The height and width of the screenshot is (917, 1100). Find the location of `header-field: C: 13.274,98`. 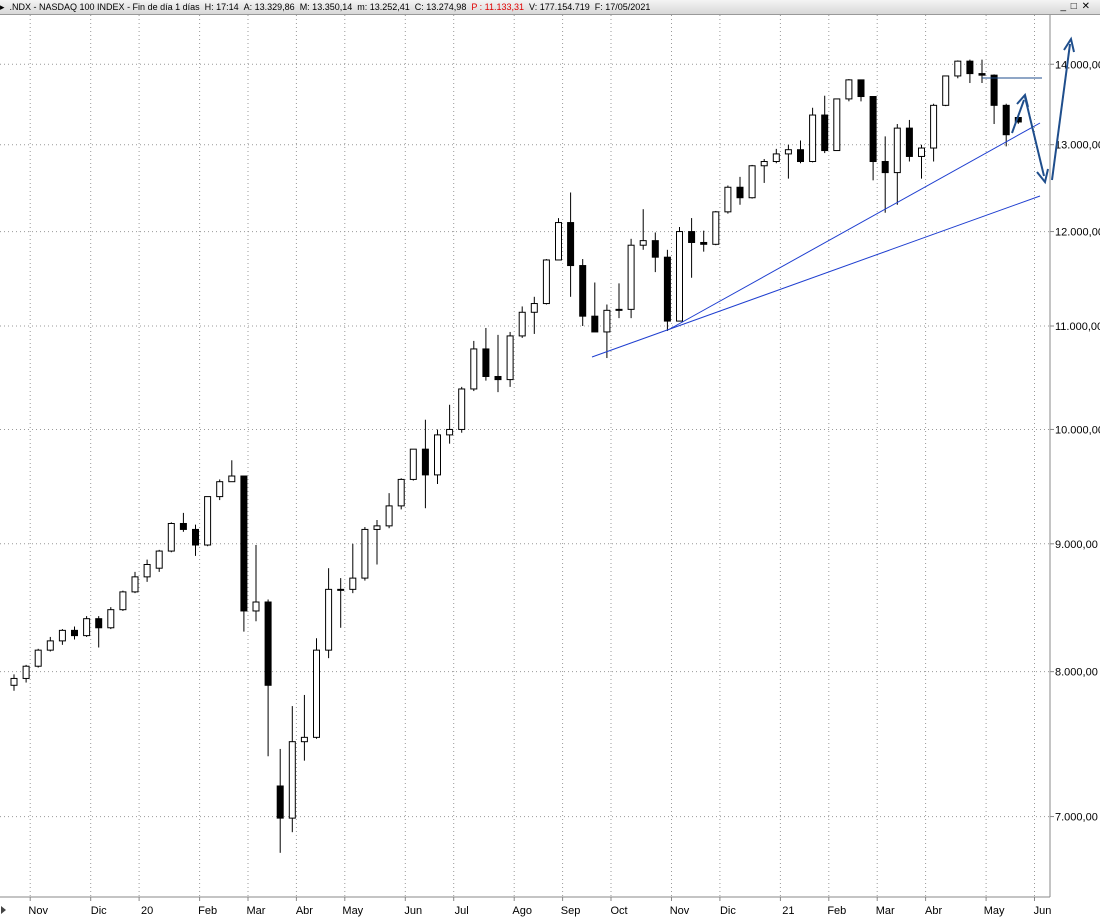

header-field: C: 13.274,98 is located at coordinates (440, 7).